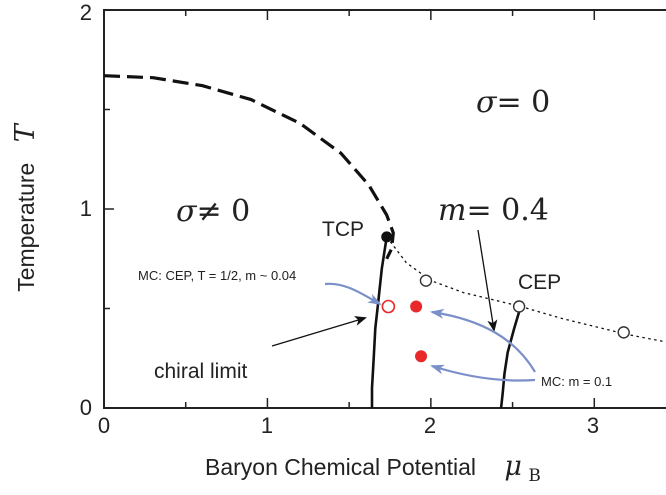  Describe the element at coordinates (187, 211) in the screenshot. I see `sigma-nonzero-symbol: σ` at that location.